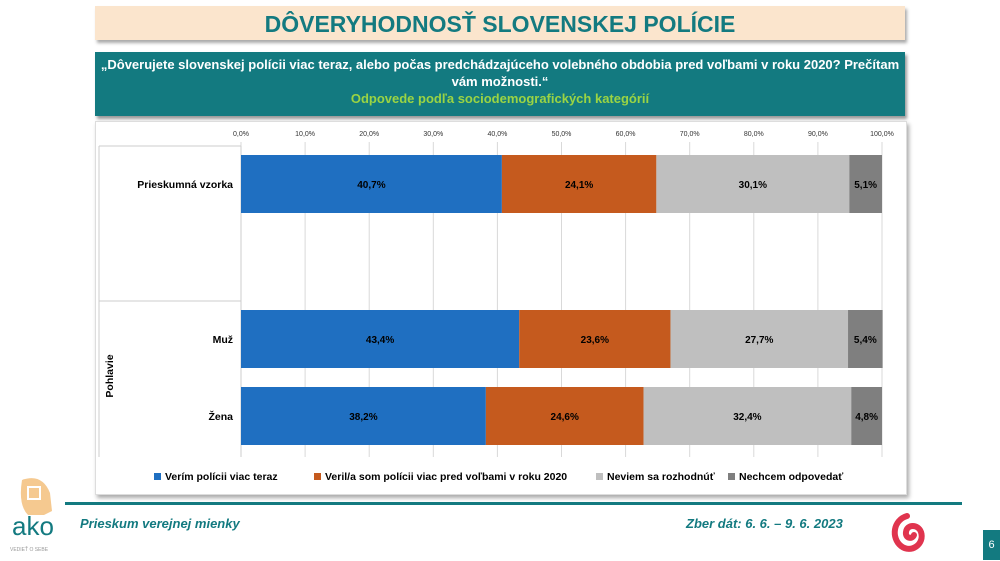 The height and width of the screenshot is (561, 1000). What do you see at coordinates (241, 134) in the screenshot?
I see `x-tick-label: 0,0%` at bounding box center [241, 134].